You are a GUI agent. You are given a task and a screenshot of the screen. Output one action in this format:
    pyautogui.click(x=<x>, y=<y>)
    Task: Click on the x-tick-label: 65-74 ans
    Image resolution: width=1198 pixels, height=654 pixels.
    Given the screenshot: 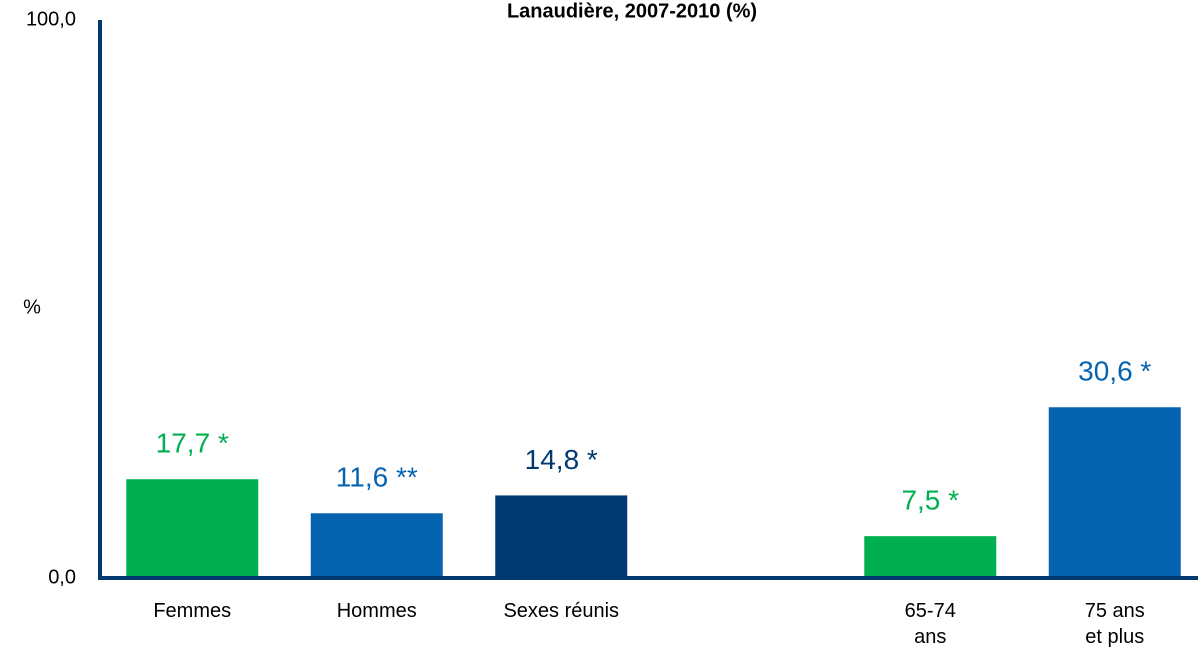 What is the action you would take?
    pyautogui.click(x=930, y=624)
    